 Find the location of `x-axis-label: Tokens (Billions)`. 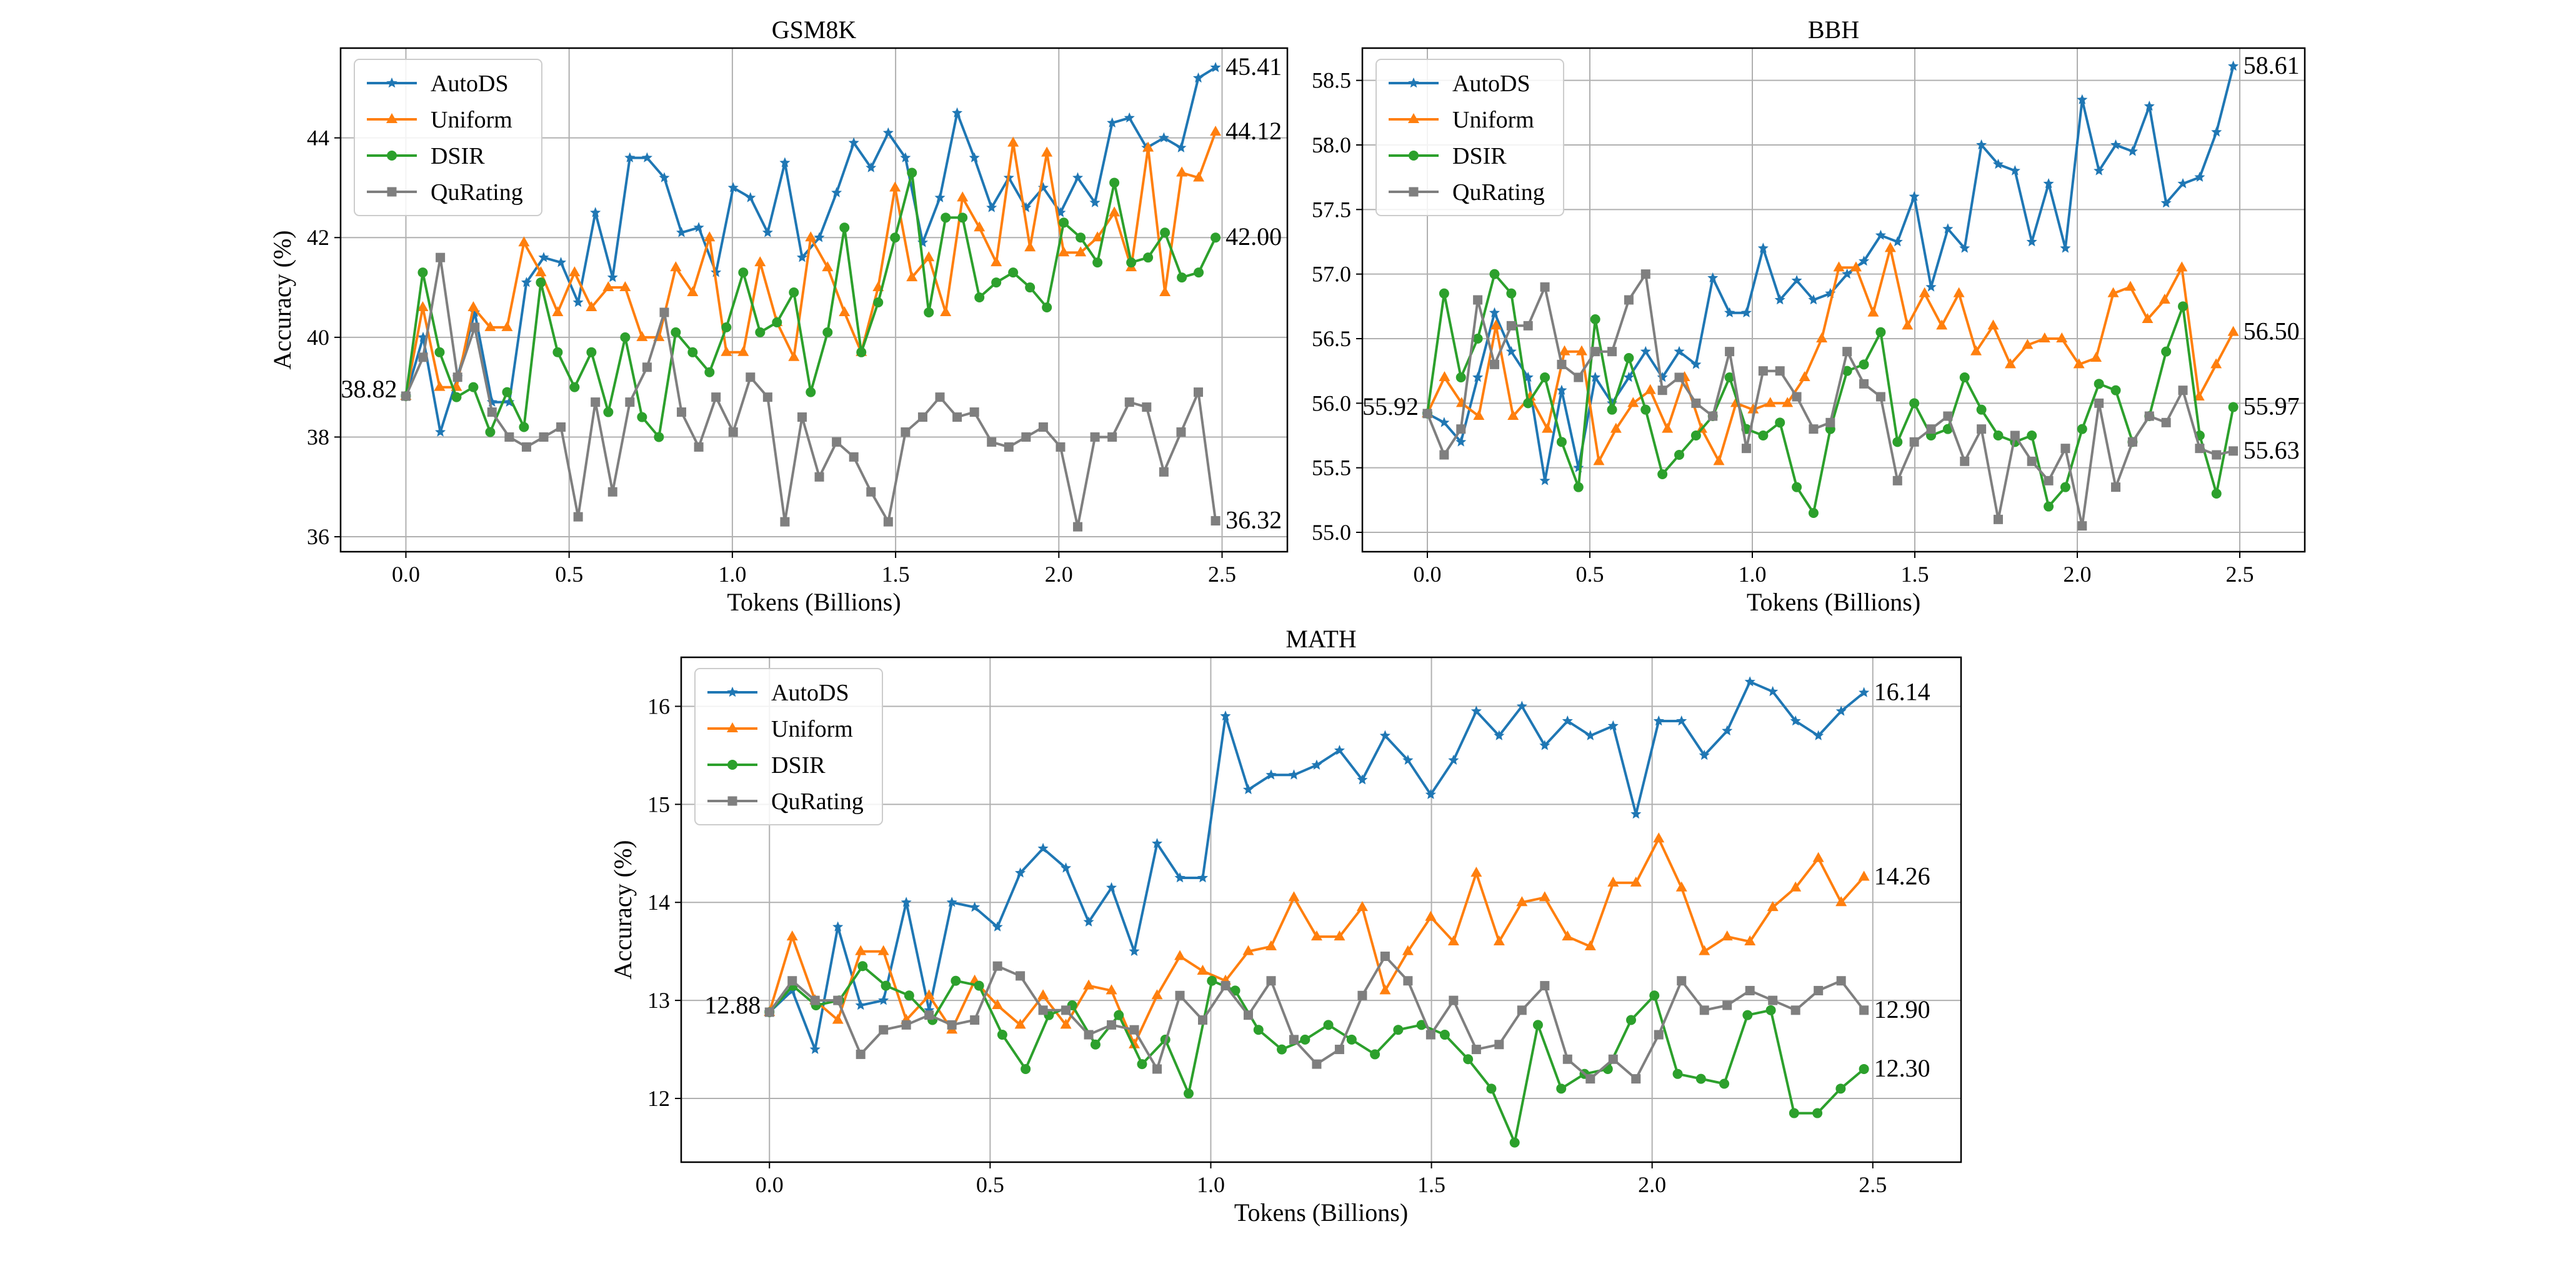

x-axis-label: Tokens (Billions) is located at coordinates (814, 602).